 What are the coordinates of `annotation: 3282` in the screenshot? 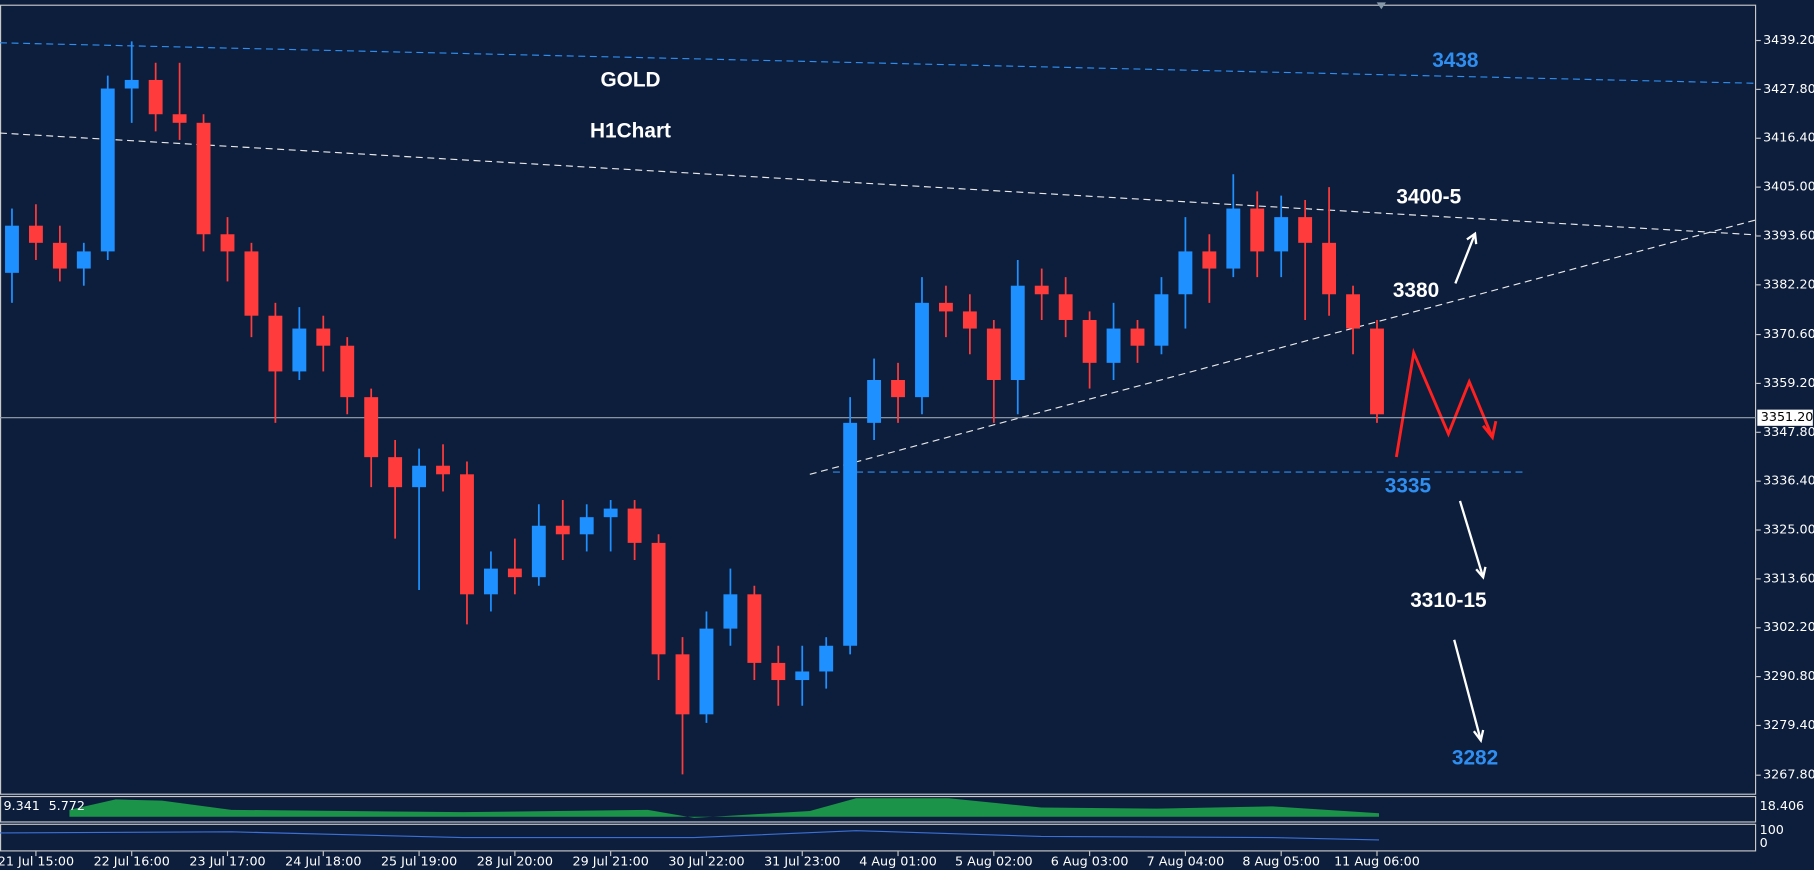 It's located at (1475, 757).